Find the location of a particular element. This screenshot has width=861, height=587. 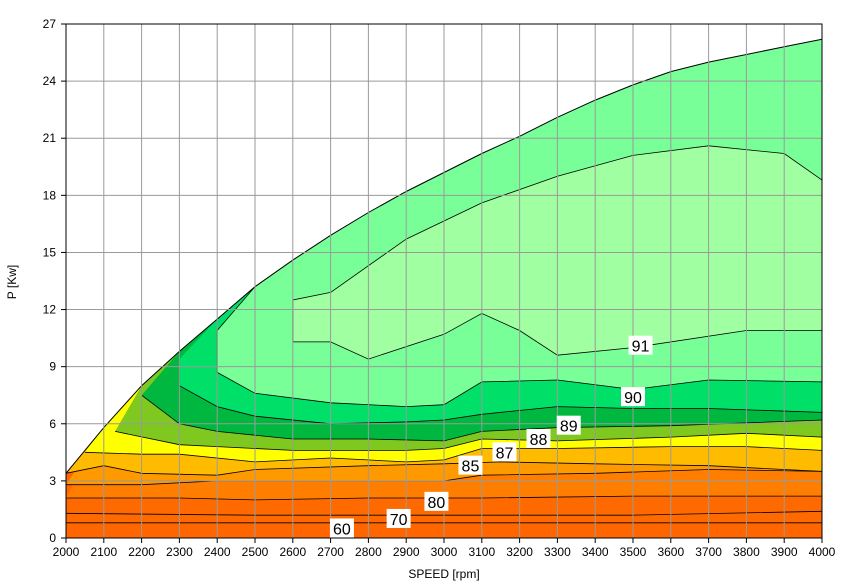

x-tick-label: 3800 is located at coordinates (746, 552).